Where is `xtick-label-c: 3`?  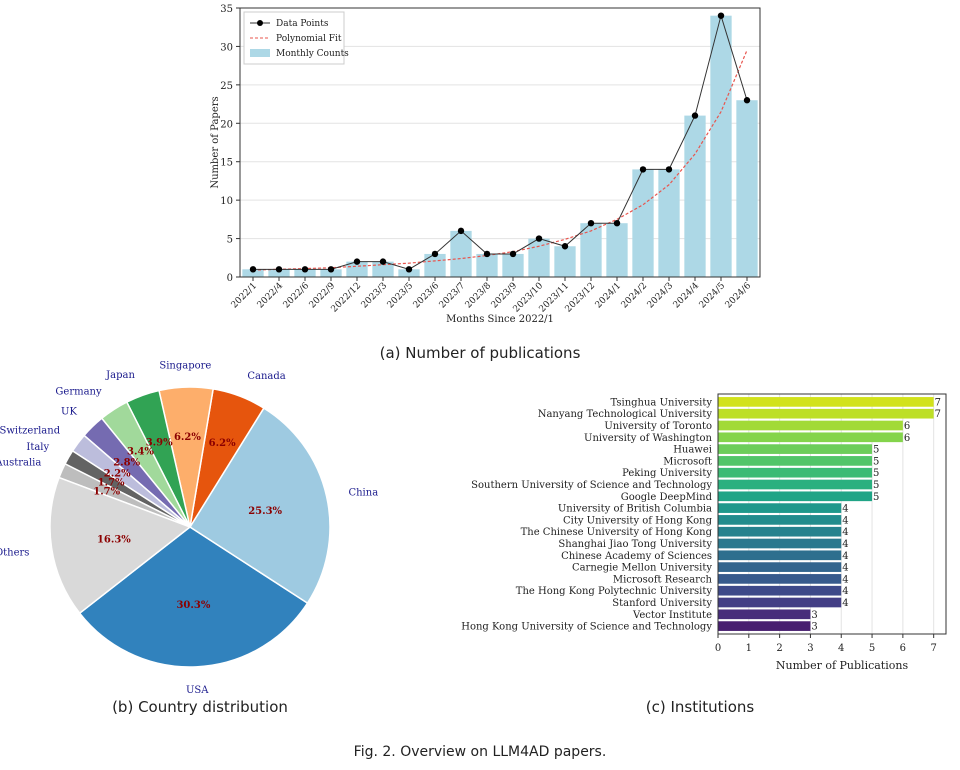 xtick-label-c: 3 is located at coordinates (810, 648).